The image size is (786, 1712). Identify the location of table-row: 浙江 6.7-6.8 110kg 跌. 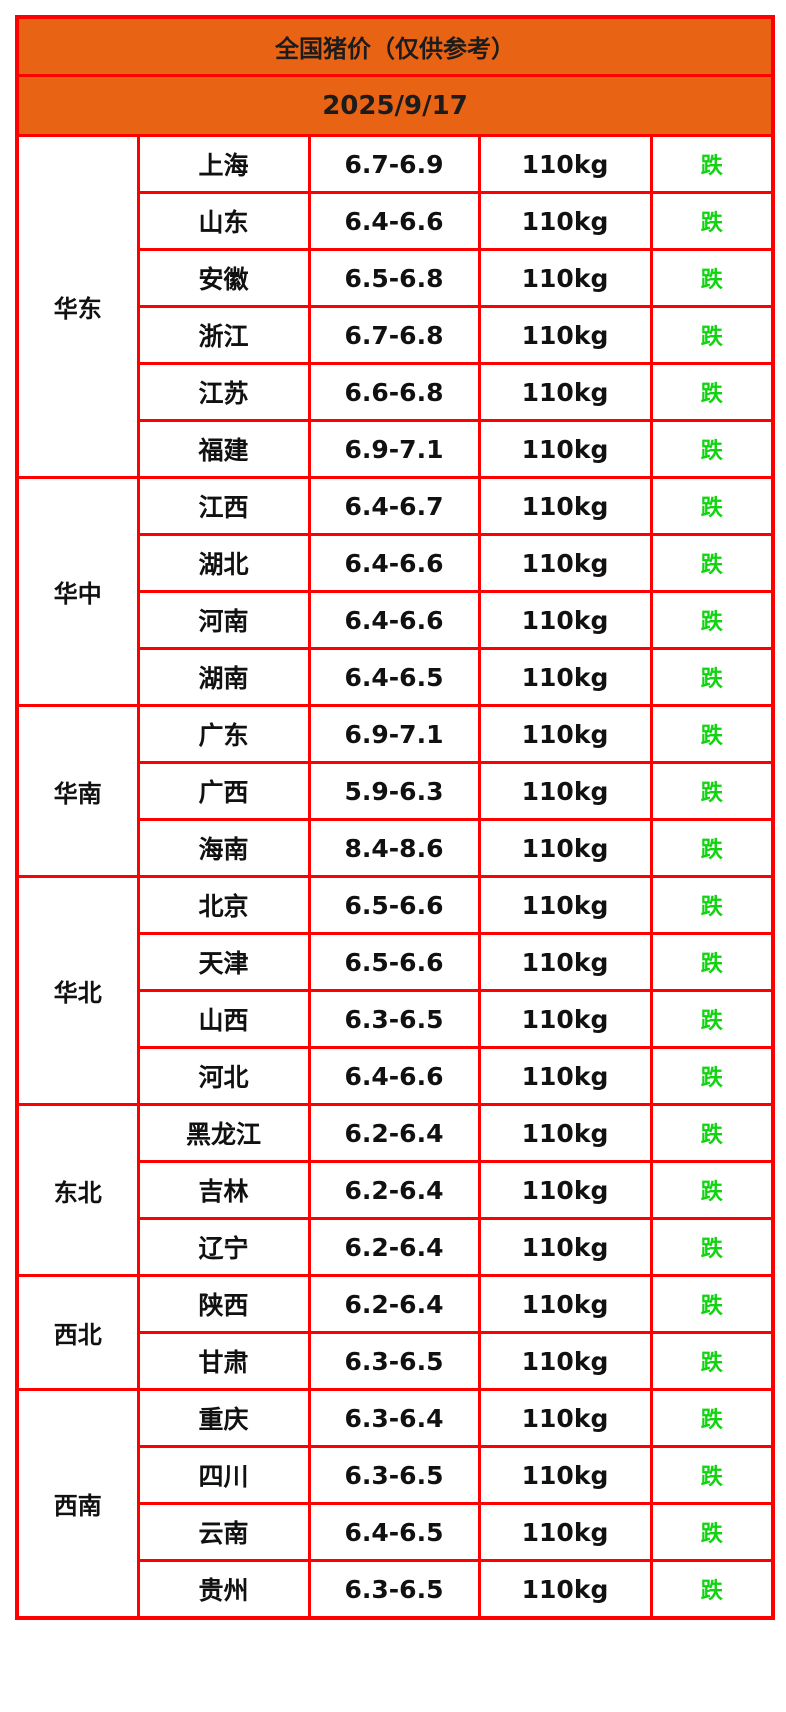
(396, 335).